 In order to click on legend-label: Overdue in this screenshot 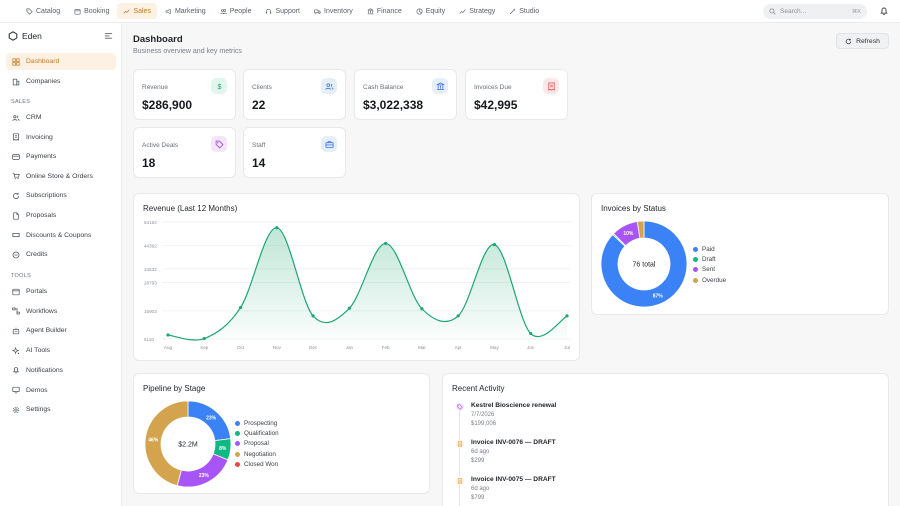, I will do `click(714, 280)`.